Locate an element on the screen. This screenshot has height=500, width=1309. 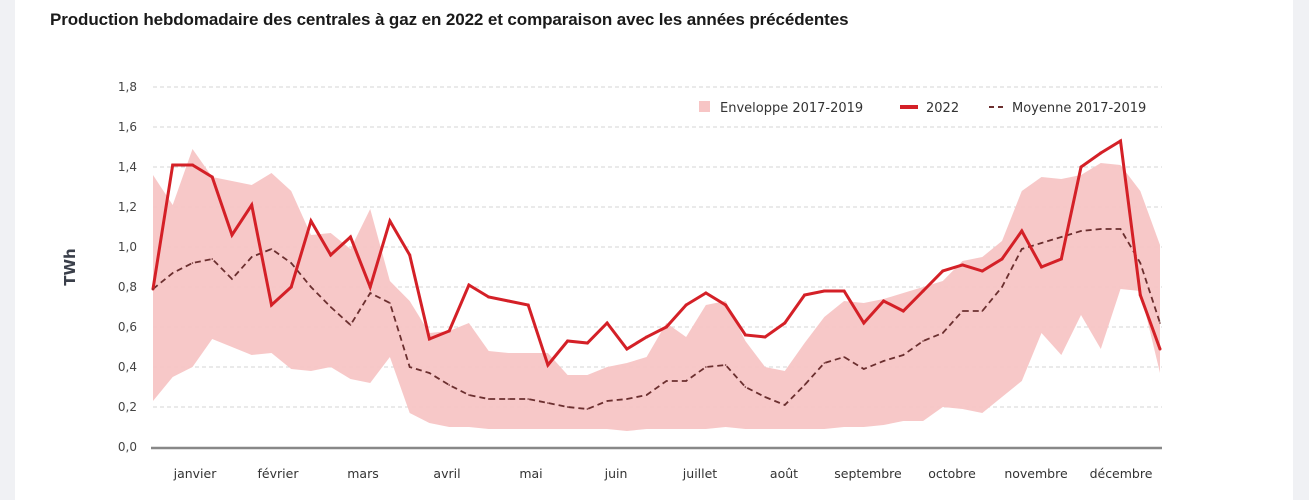
y-tick-label: 1,8 is located at coordinates (127, 87).